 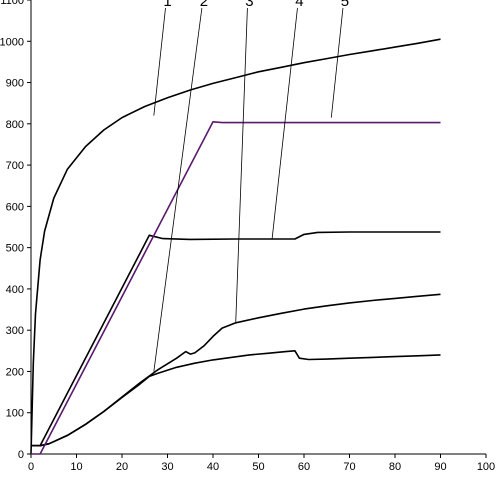 I want to click on y-tick-label: 800, so click(x=15, y=125).